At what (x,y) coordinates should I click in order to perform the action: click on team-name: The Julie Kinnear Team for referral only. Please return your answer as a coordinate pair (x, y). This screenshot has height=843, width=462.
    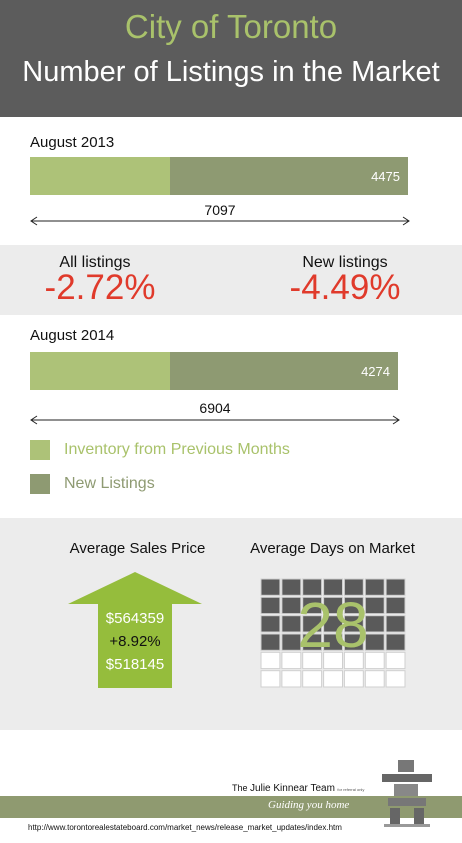
    Looking at the image, I should click on (298, 788).